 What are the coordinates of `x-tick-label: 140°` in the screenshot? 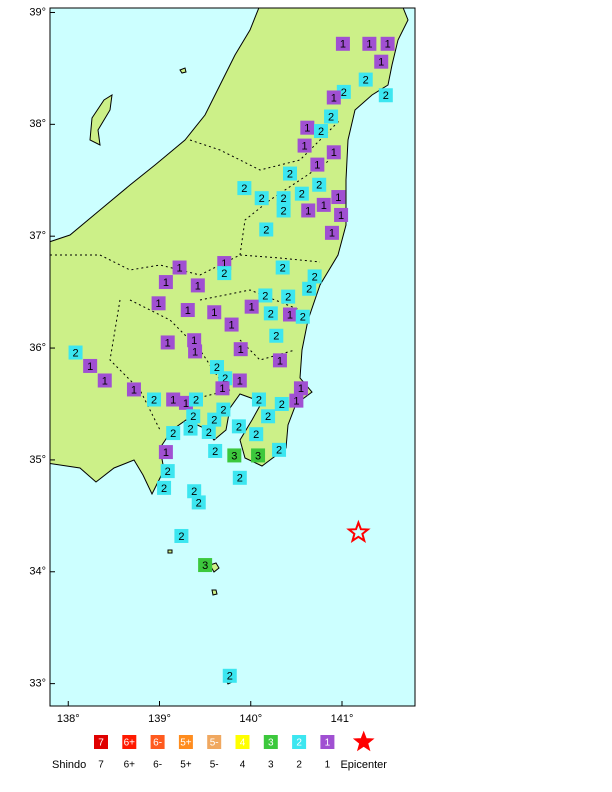 It's located at (250, 719).